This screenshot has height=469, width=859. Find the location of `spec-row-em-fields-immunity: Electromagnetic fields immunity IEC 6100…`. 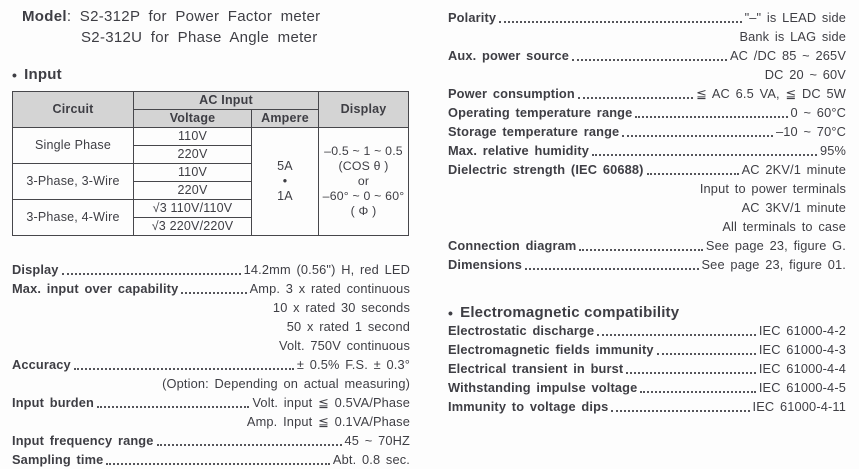

spec-row-em-fields-immunity: Electromagnetic fields immunity IEC 6100… is located at coordinates (647, 349).